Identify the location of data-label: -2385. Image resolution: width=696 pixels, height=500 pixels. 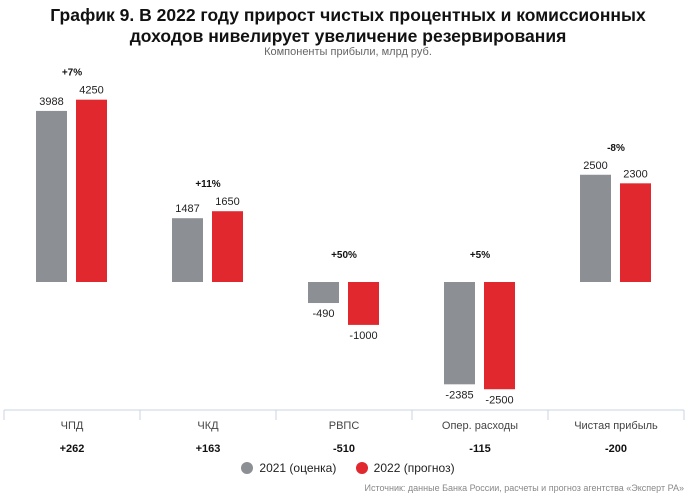
(459, 395).